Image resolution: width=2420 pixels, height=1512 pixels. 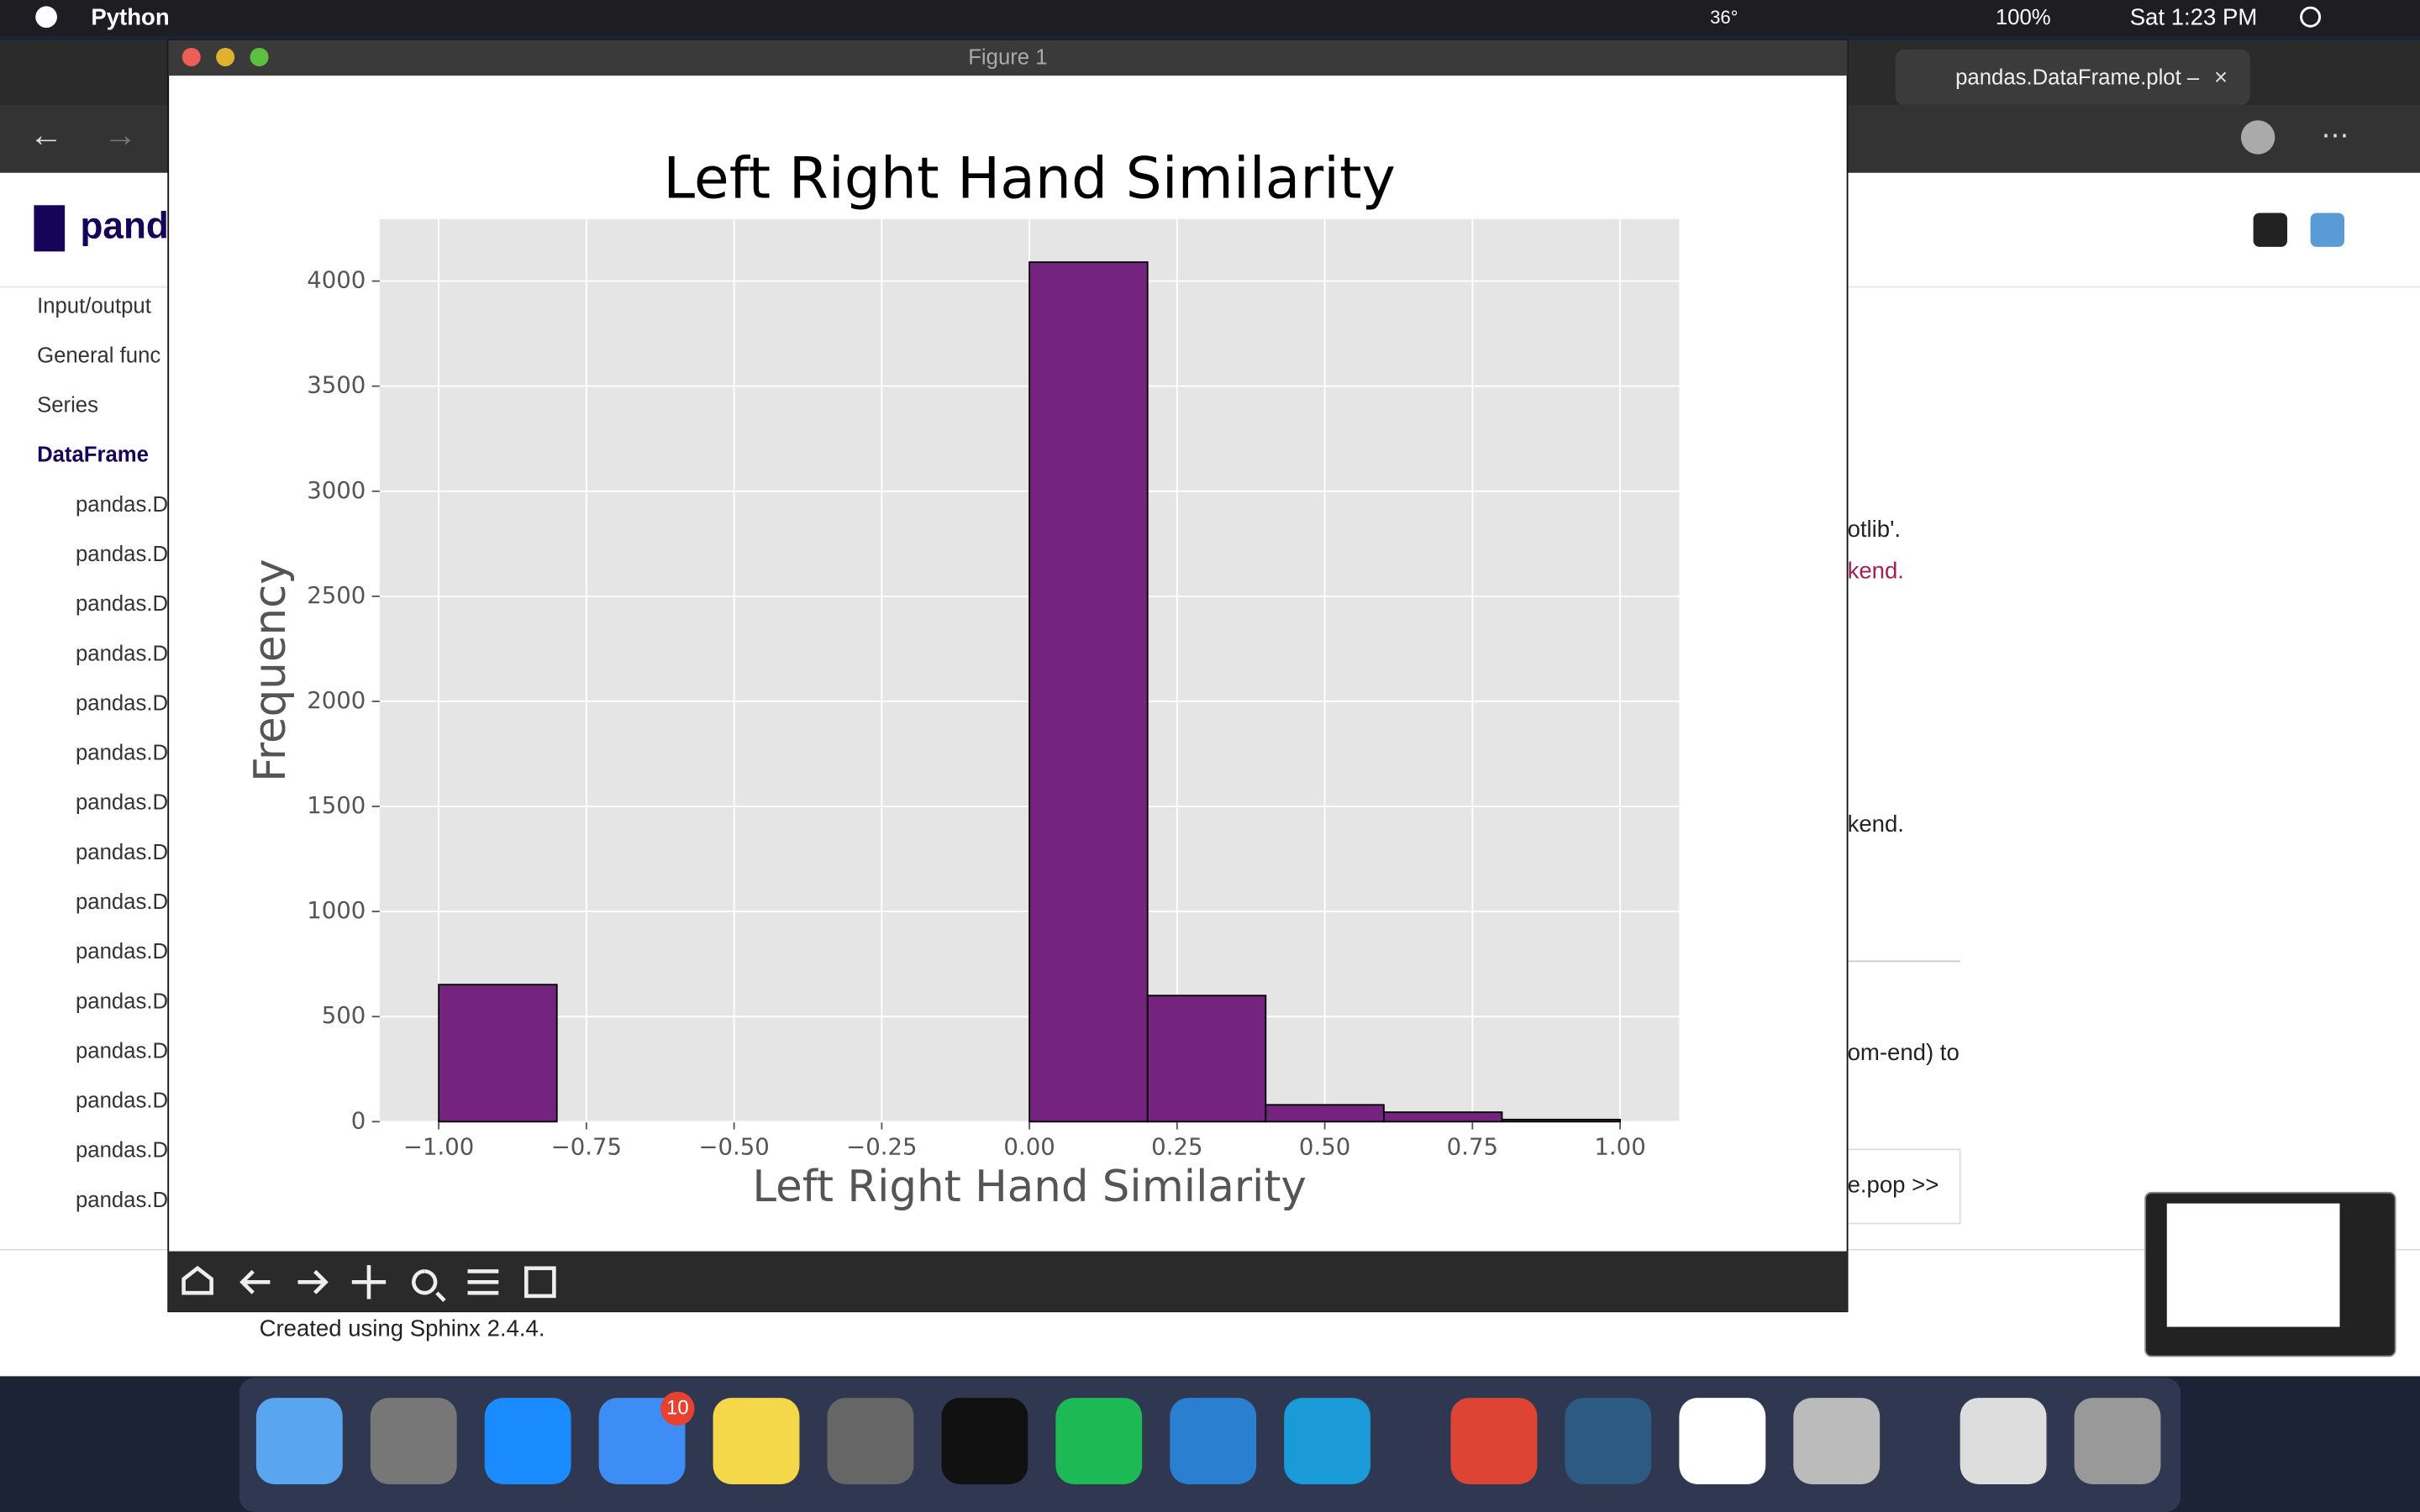 I want to click on x-tick-label: −0.75, so click(x=586, y=1147).